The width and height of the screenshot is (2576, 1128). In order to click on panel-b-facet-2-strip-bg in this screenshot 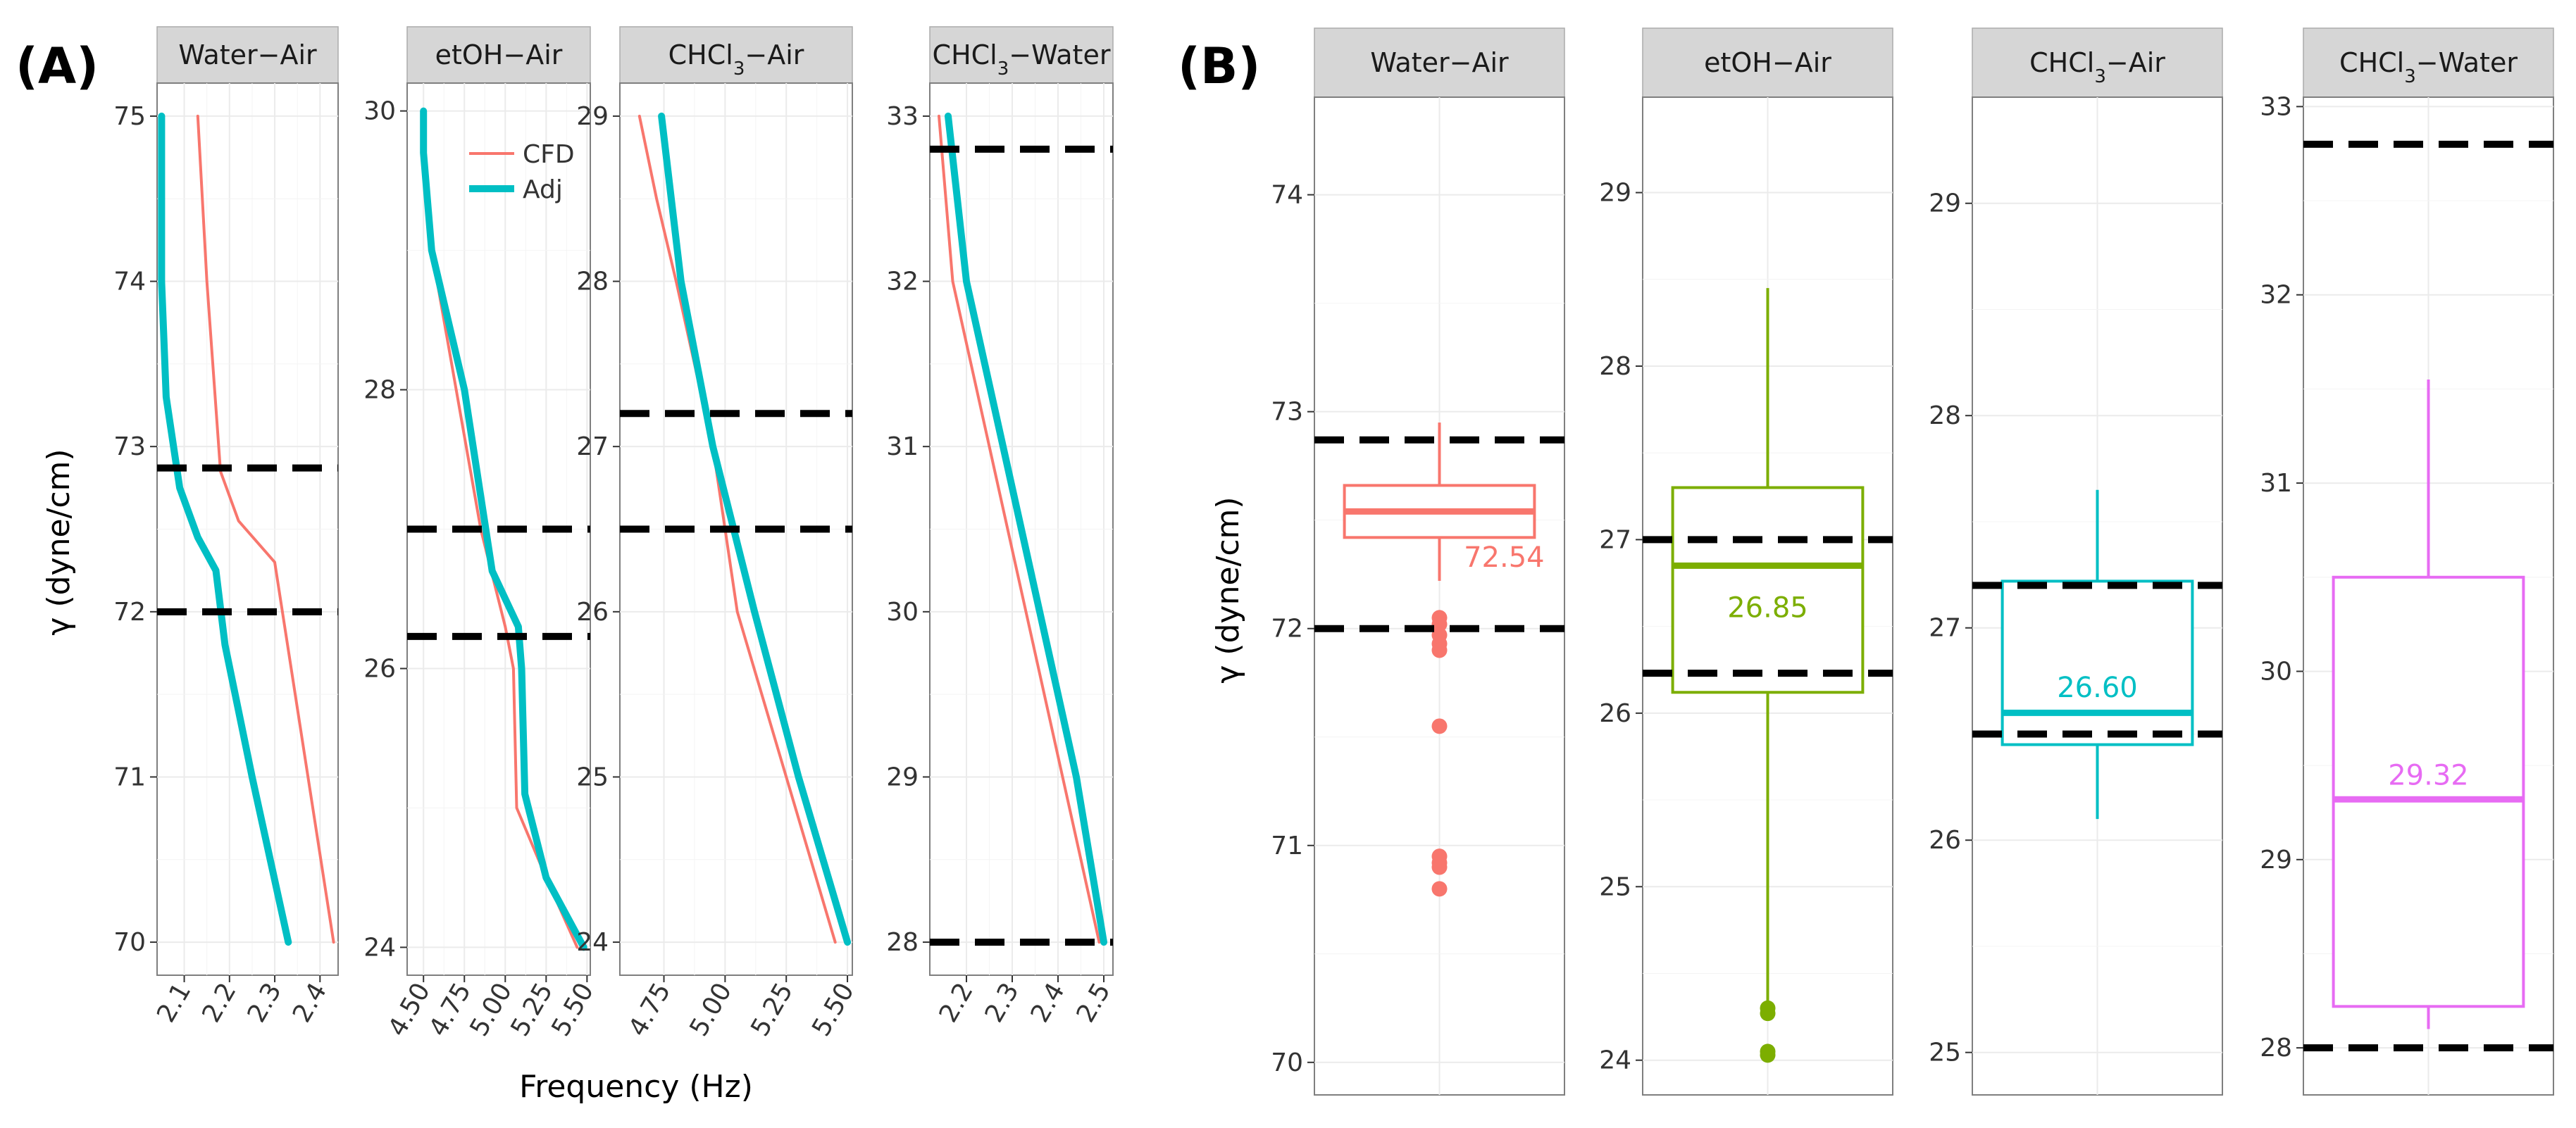, I will do `click(1767, 63)`.